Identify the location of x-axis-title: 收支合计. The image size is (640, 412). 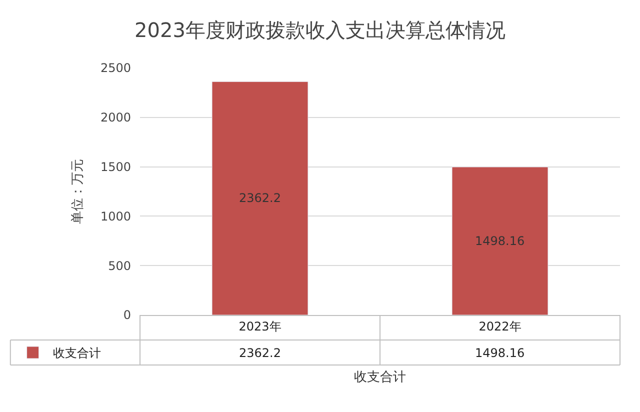
(380, 377).